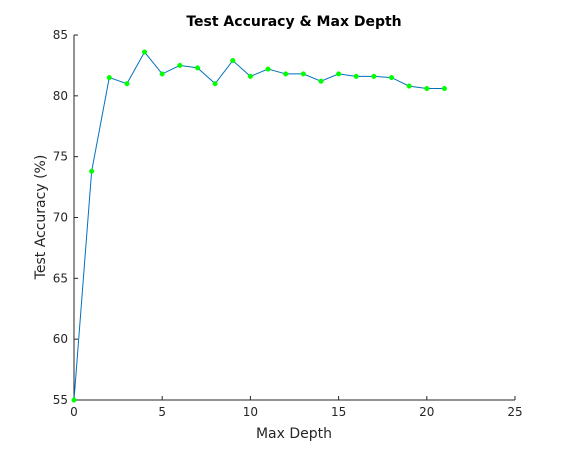 The width and height of the screenshot is (570, 450). I want to click on y-axis-label: Test Accuracy (%), so click(41, 218).